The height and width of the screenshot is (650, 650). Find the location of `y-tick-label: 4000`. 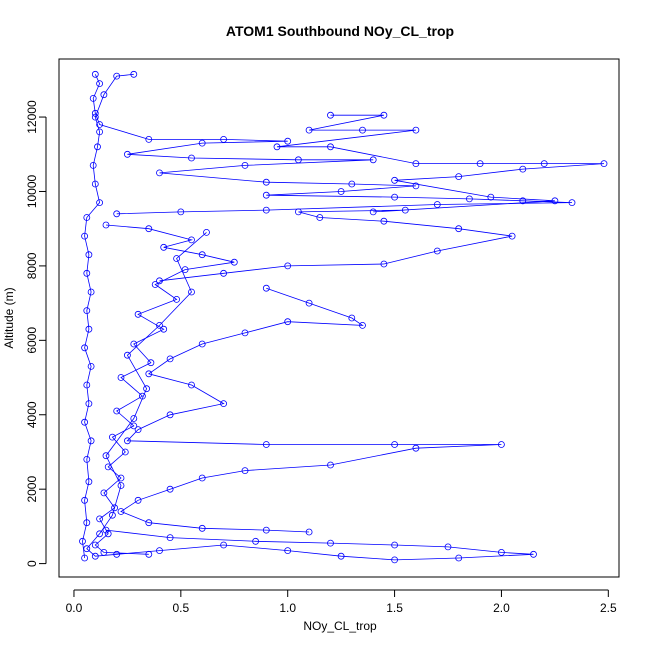

y-tick-label: 4000 is located at coordinates (32, 414).